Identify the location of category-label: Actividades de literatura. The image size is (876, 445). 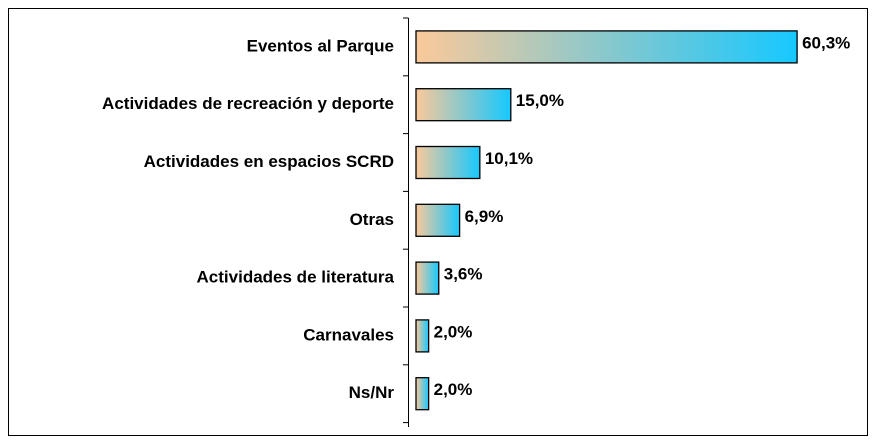
(296, 277).